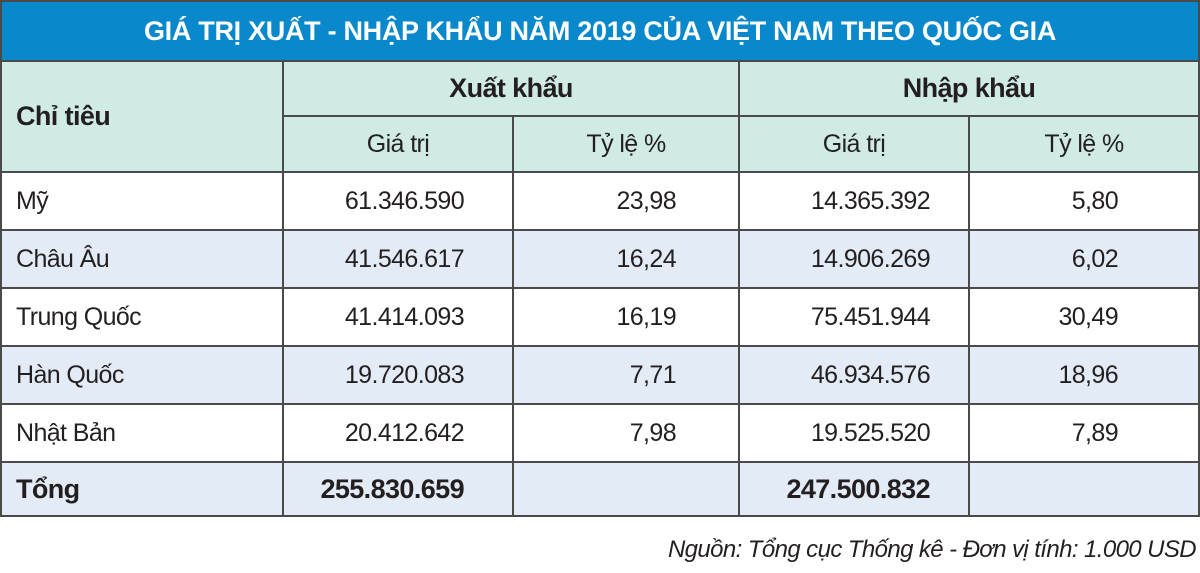 The height and width of the screenshot is (573, 1200). I want to click on total-import-value: 247.500.832, so click(854, 489).